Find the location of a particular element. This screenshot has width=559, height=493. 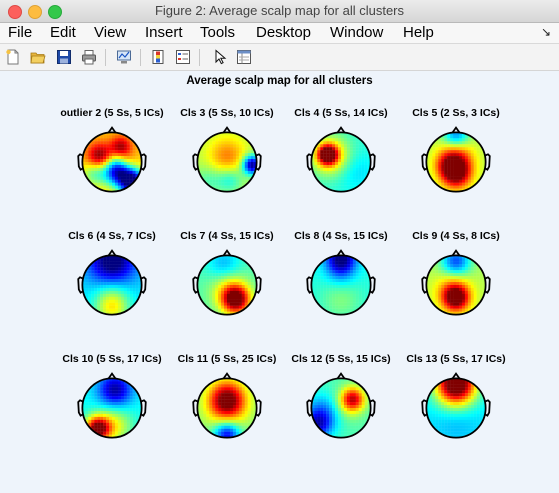

legend-icon is located at coordinates (183, 57).